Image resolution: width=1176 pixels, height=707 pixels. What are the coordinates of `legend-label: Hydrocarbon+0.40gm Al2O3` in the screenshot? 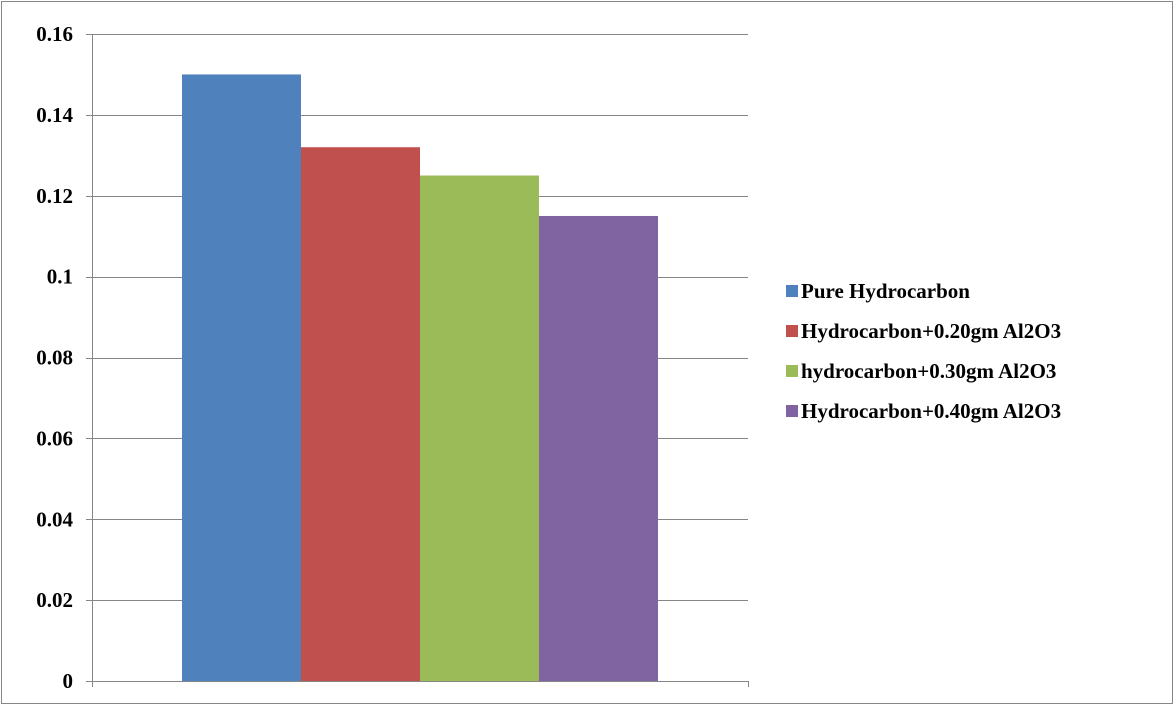 It's located at (931, 411).